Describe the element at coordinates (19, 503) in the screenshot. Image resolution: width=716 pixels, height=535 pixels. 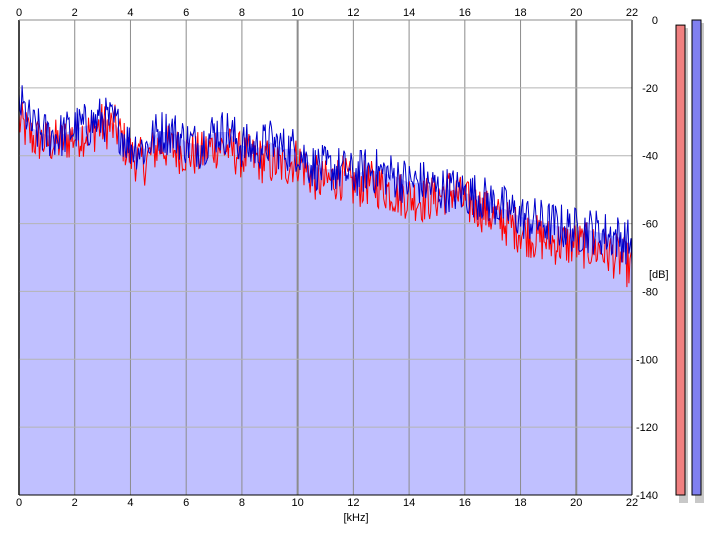
I see `x-tick-label-bottom: 0` at that location.